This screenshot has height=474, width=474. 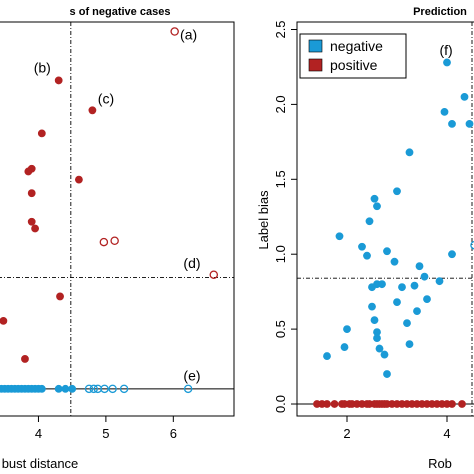 I want to click on legend-label-positive: positive, so click(x=354, y=65).